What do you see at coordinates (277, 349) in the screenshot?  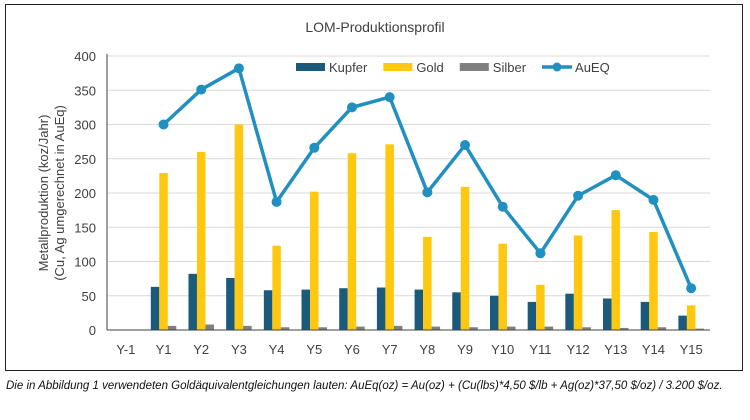 I see `x-tick-label: Y4` at bounding box center [277, 349].